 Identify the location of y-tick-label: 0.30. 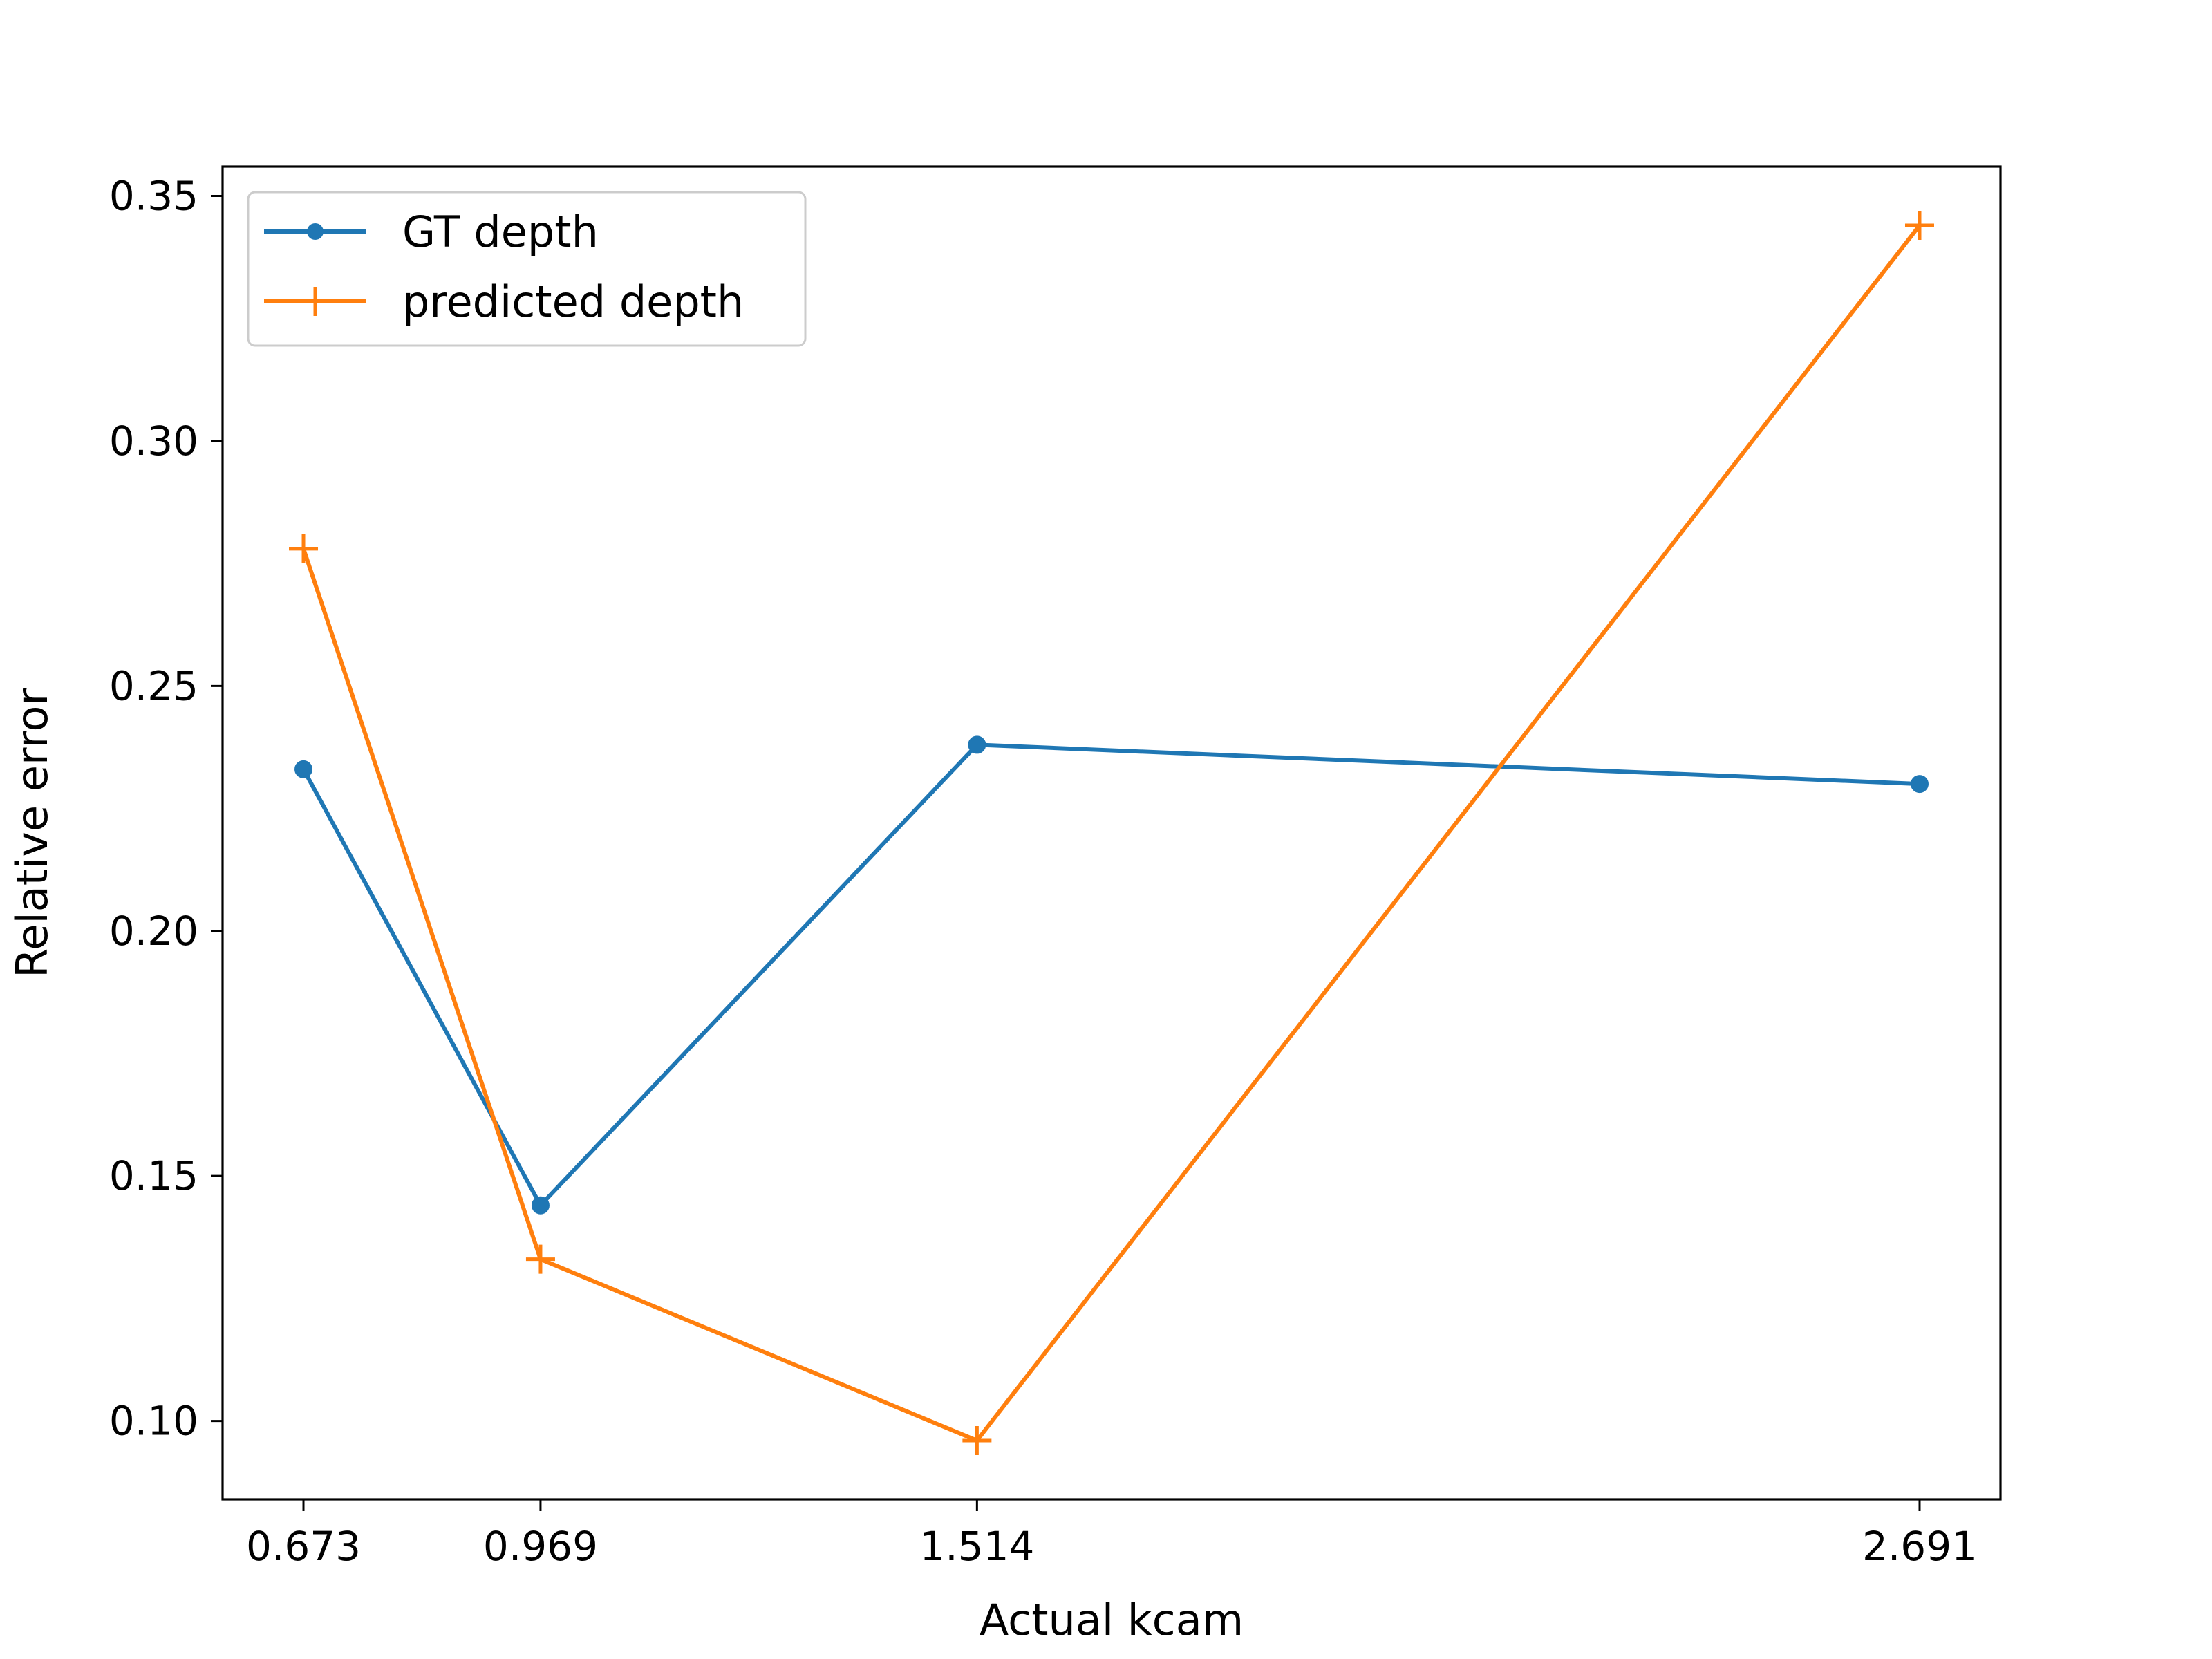
(153, 441).